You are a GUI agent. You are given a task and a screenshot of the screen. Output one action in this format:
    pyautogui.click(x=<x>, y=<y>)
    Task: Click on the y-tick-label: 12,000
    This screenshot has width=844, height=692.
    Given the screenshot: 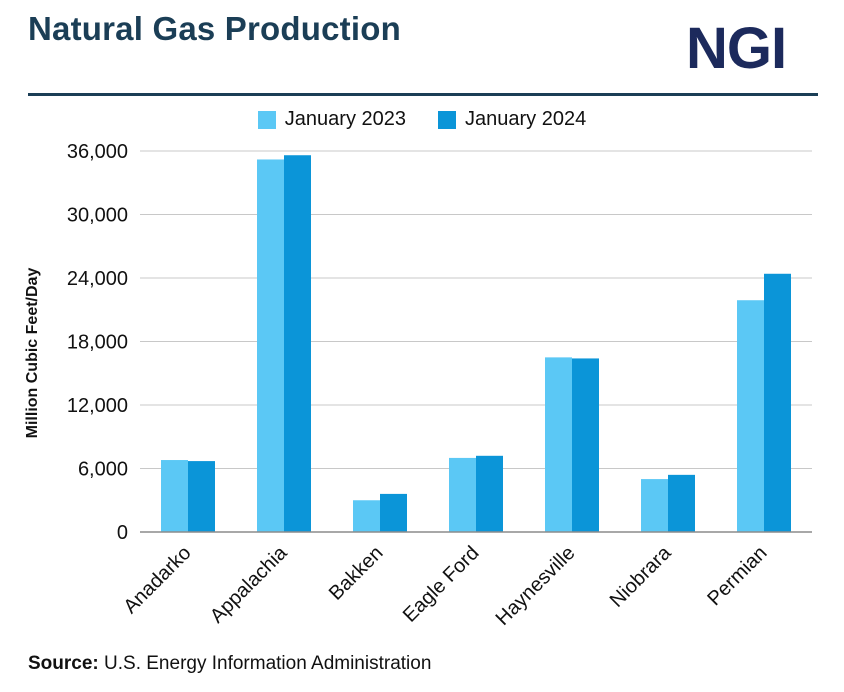 What is the action you would take?
    pyautogui.click(x=97, y=406)
    